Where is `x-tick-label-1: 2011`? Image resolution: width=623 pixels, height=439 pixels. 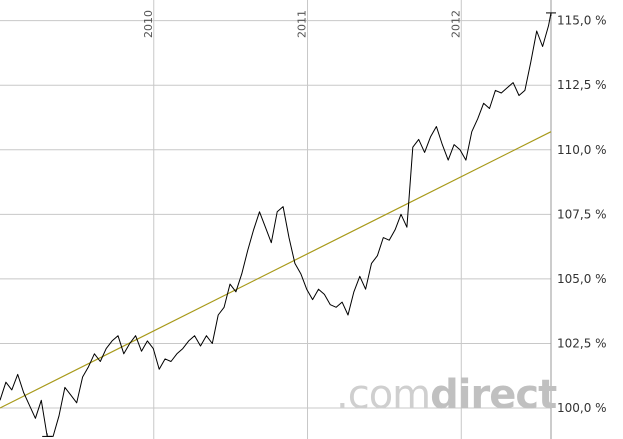 x-tick-label-1: 2011 is located at coordinates (302, 24).